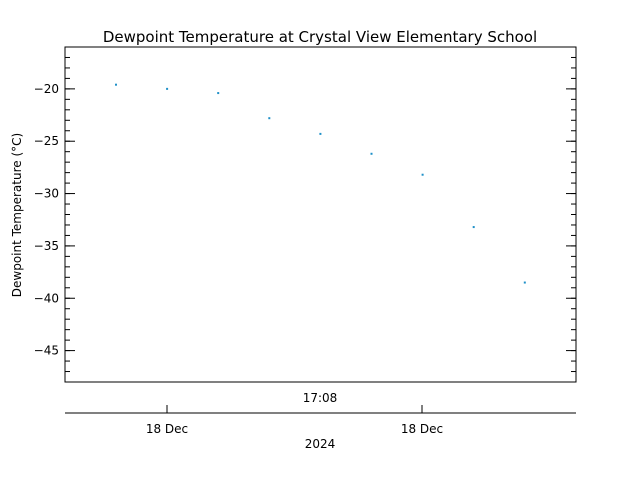  What do you see at coordinates (46, 220) in the screenshot?
I see `y-axis-tick-labels: −20 −25 −30 −35 −40 −45` at bounding box center [46, 220].